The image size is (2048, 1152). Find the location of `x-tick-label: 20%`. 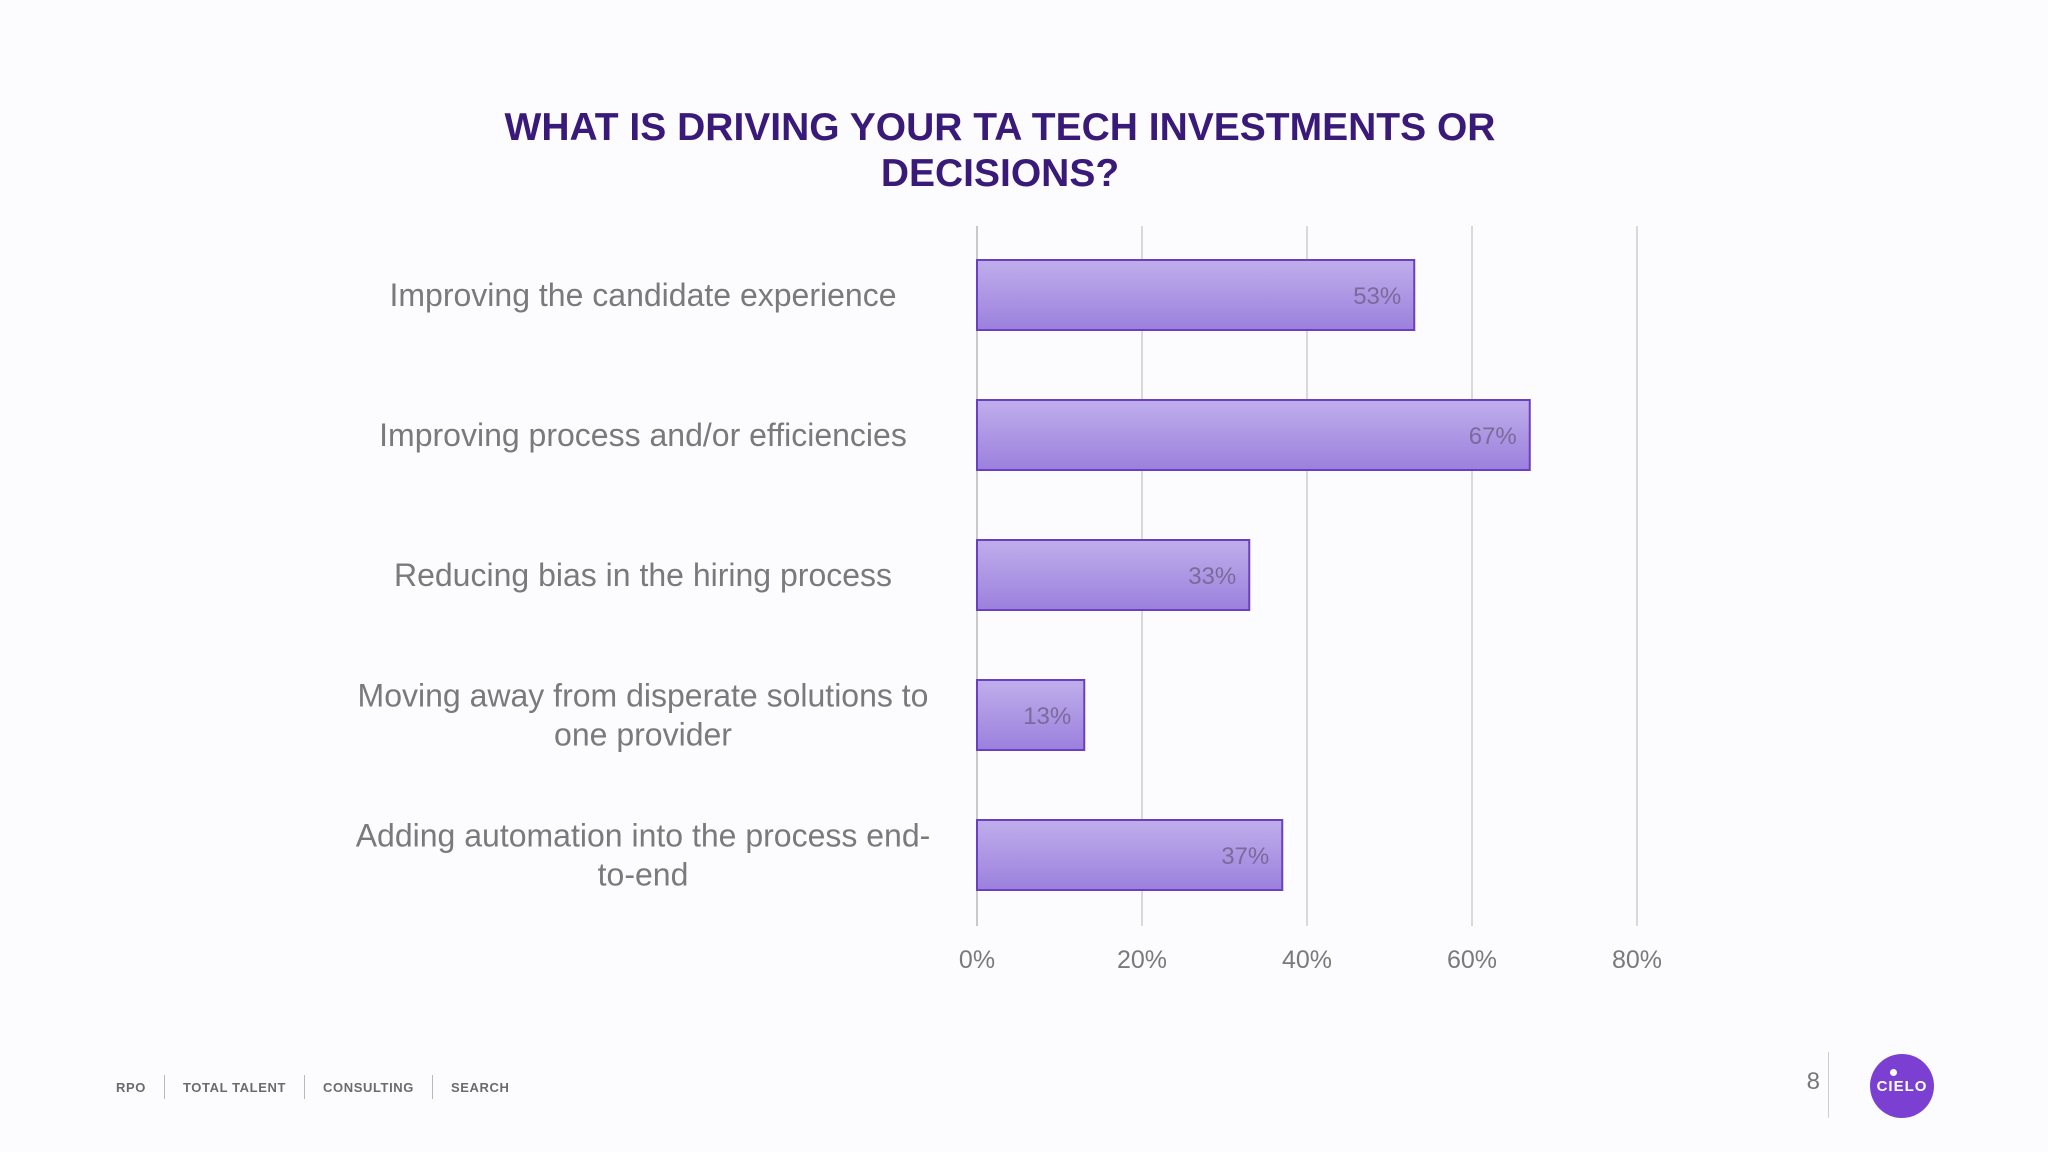

x-tick-label: 20% is located at coordinates (1142, 960).